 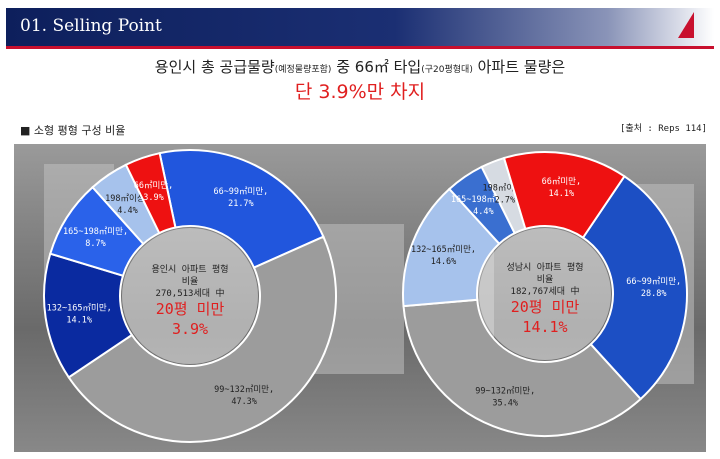 What do you see at coordinates (241, 204) in the screenshot?
I see `slice-value-0-0: 21.7%` at bounding box center [241, 204].